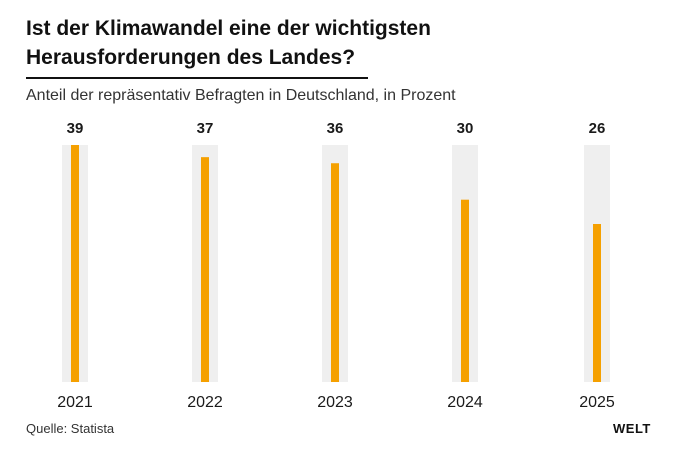  I want to click on source-note: Quelle: Statista, so click(70, 428).